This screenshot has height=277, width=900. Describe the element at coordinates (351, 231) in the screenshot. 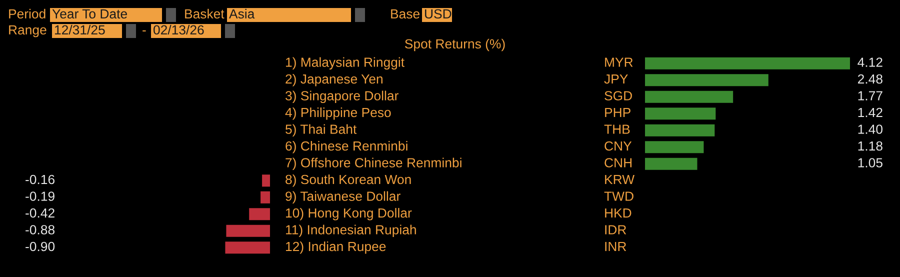

I see `y-tick-label: 11) Indonesian Rupiah` at that location.